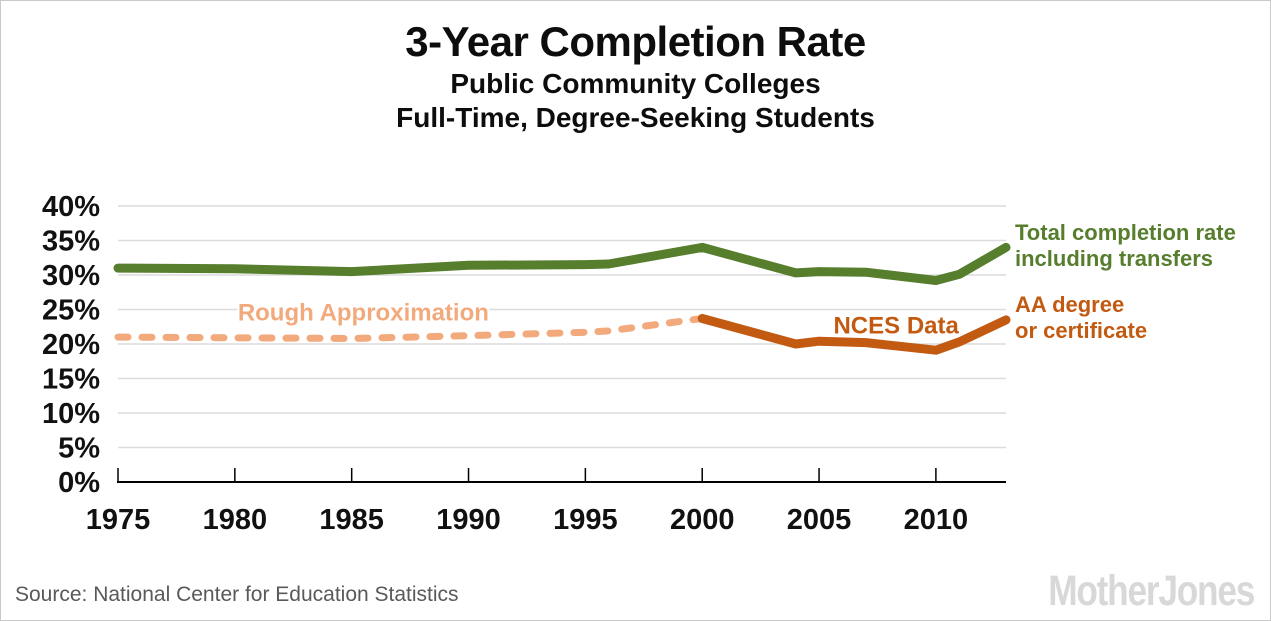 This screenshot has width=1271, height=621. I want to click on legend-total-completion-line1: Total completion rate, so click(1125, 232).